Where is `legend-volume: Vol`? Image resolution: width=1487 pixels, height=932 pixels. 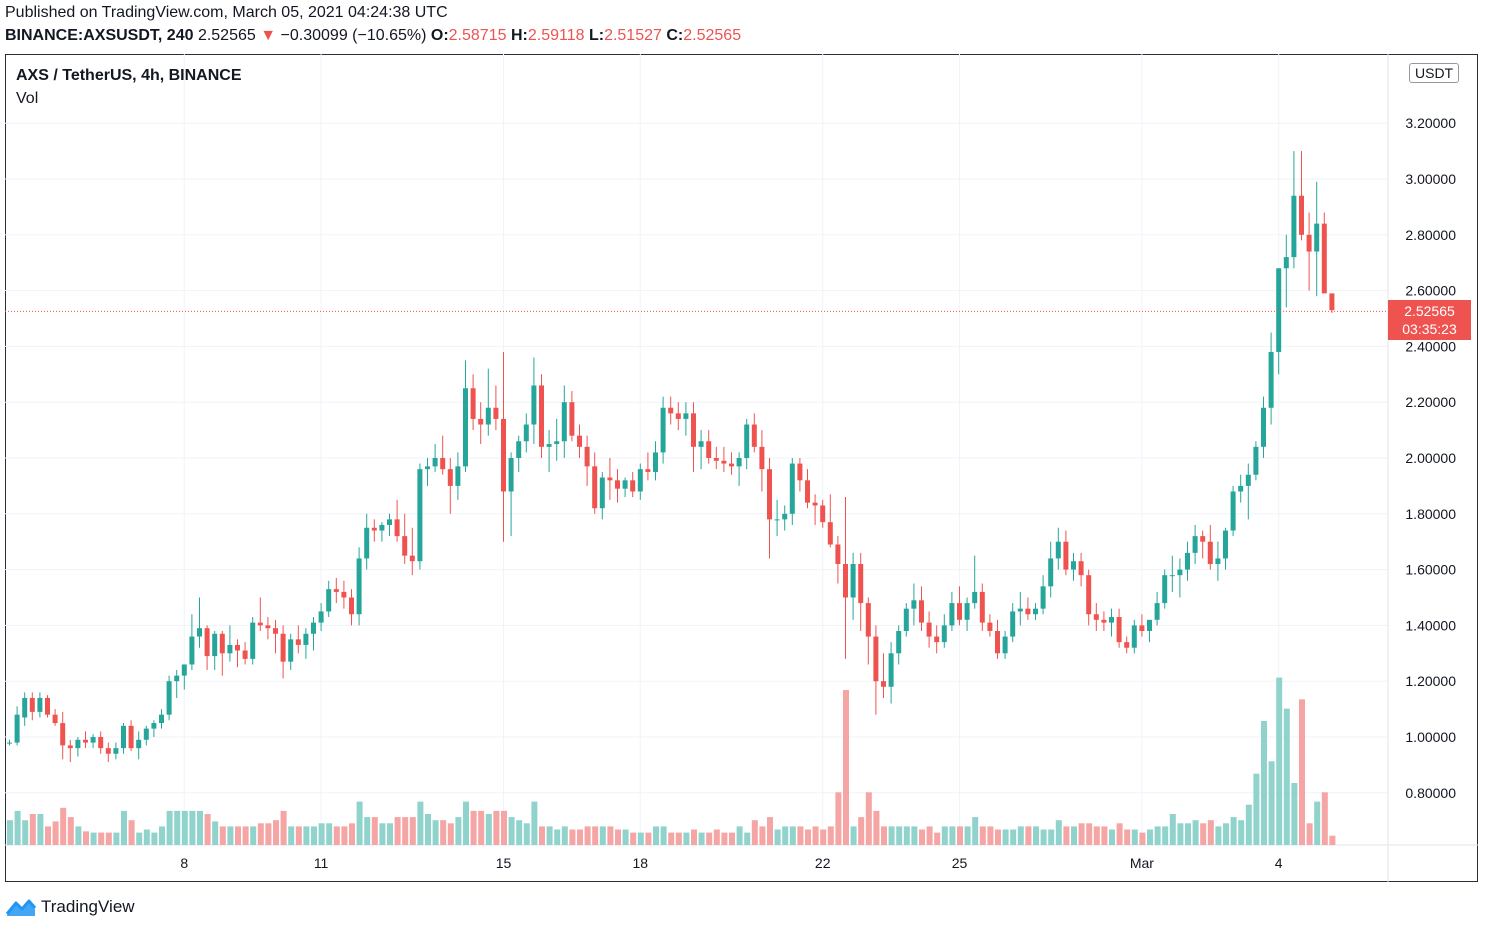 legend-volume: Vol is located at coordinates (27, 98).